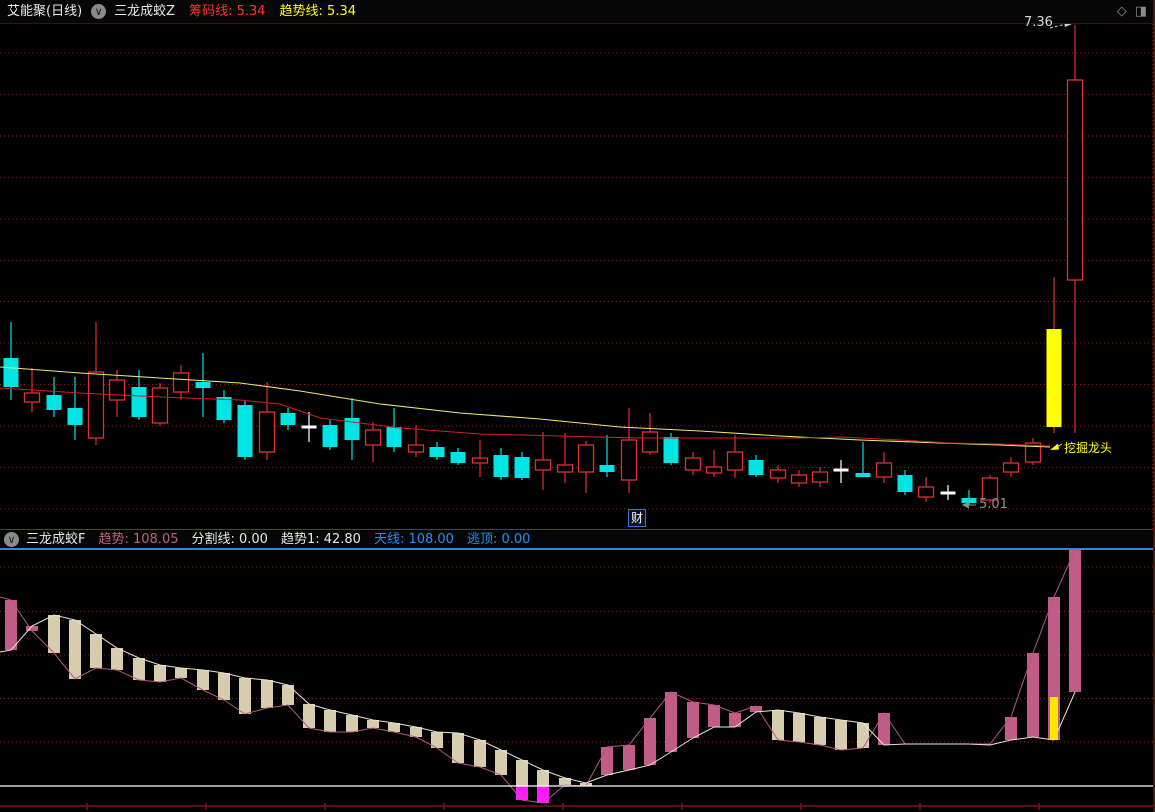 This screenshot has width=1155, height=812. Describe the element at coordinates (1140, 11) in the screenshot. I see `split-panel-icon: ◨` at that location.